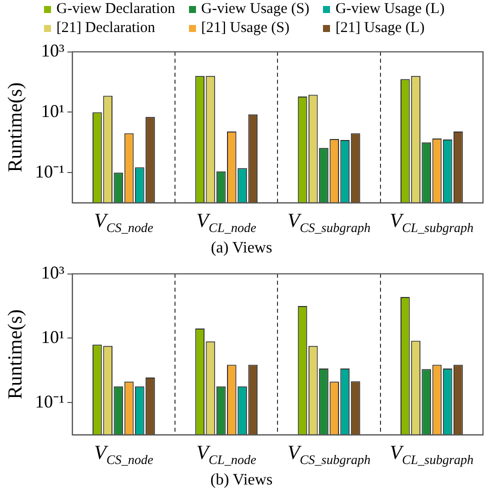  Describe the element at coordinates (241, 248) in the screenshot. I see `text: (a) Views` at that location.